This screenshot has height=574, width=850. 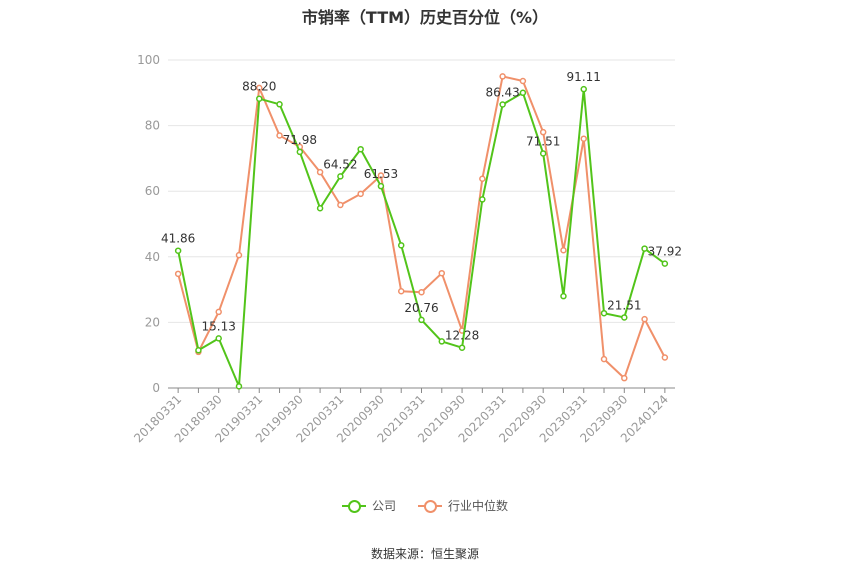 I want to click on data-label: 86.43, so click(x=502, y=93).